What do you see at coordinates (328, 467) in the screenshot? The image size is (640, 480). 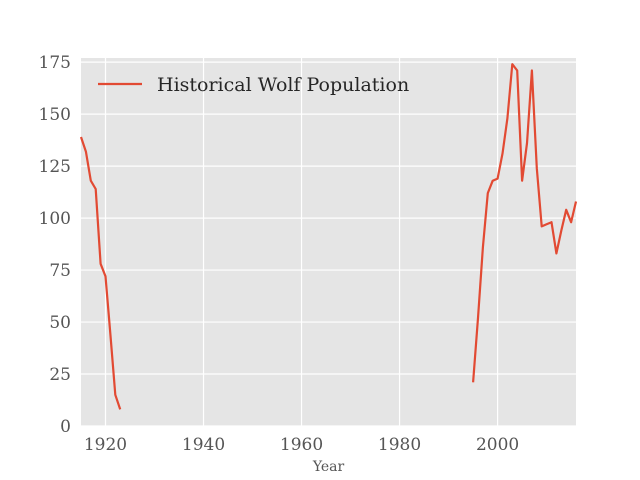 I see `x-axis-label: Year` at bounding box center [328, 467].